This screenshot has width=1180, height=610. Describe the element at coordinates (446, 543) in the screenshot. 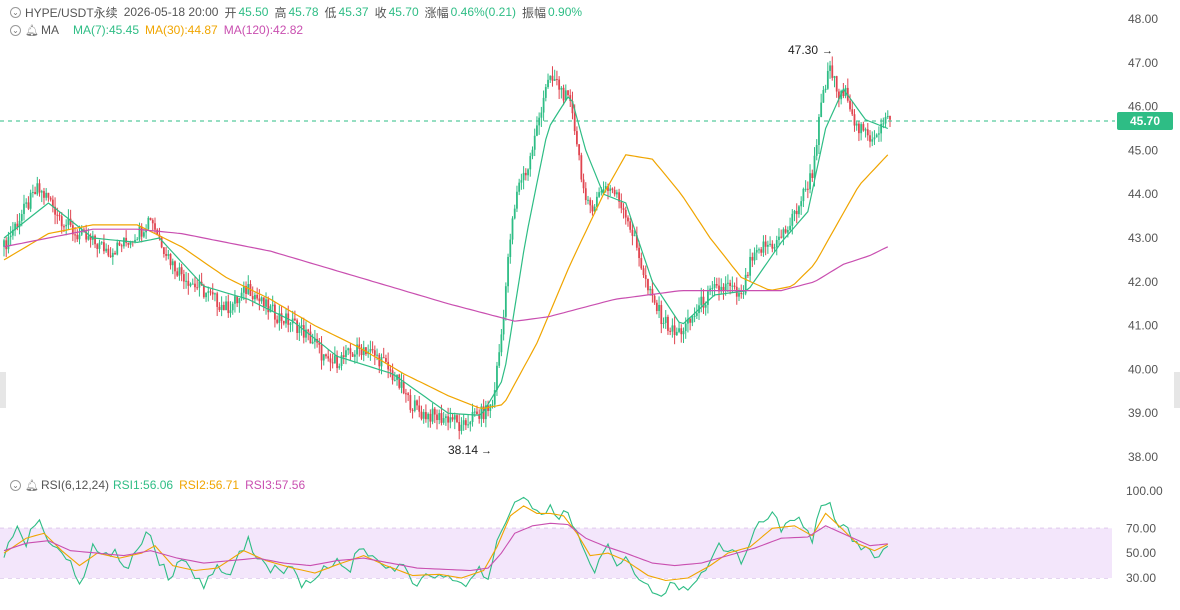

I see `rsi-line-rsi2` at that location.